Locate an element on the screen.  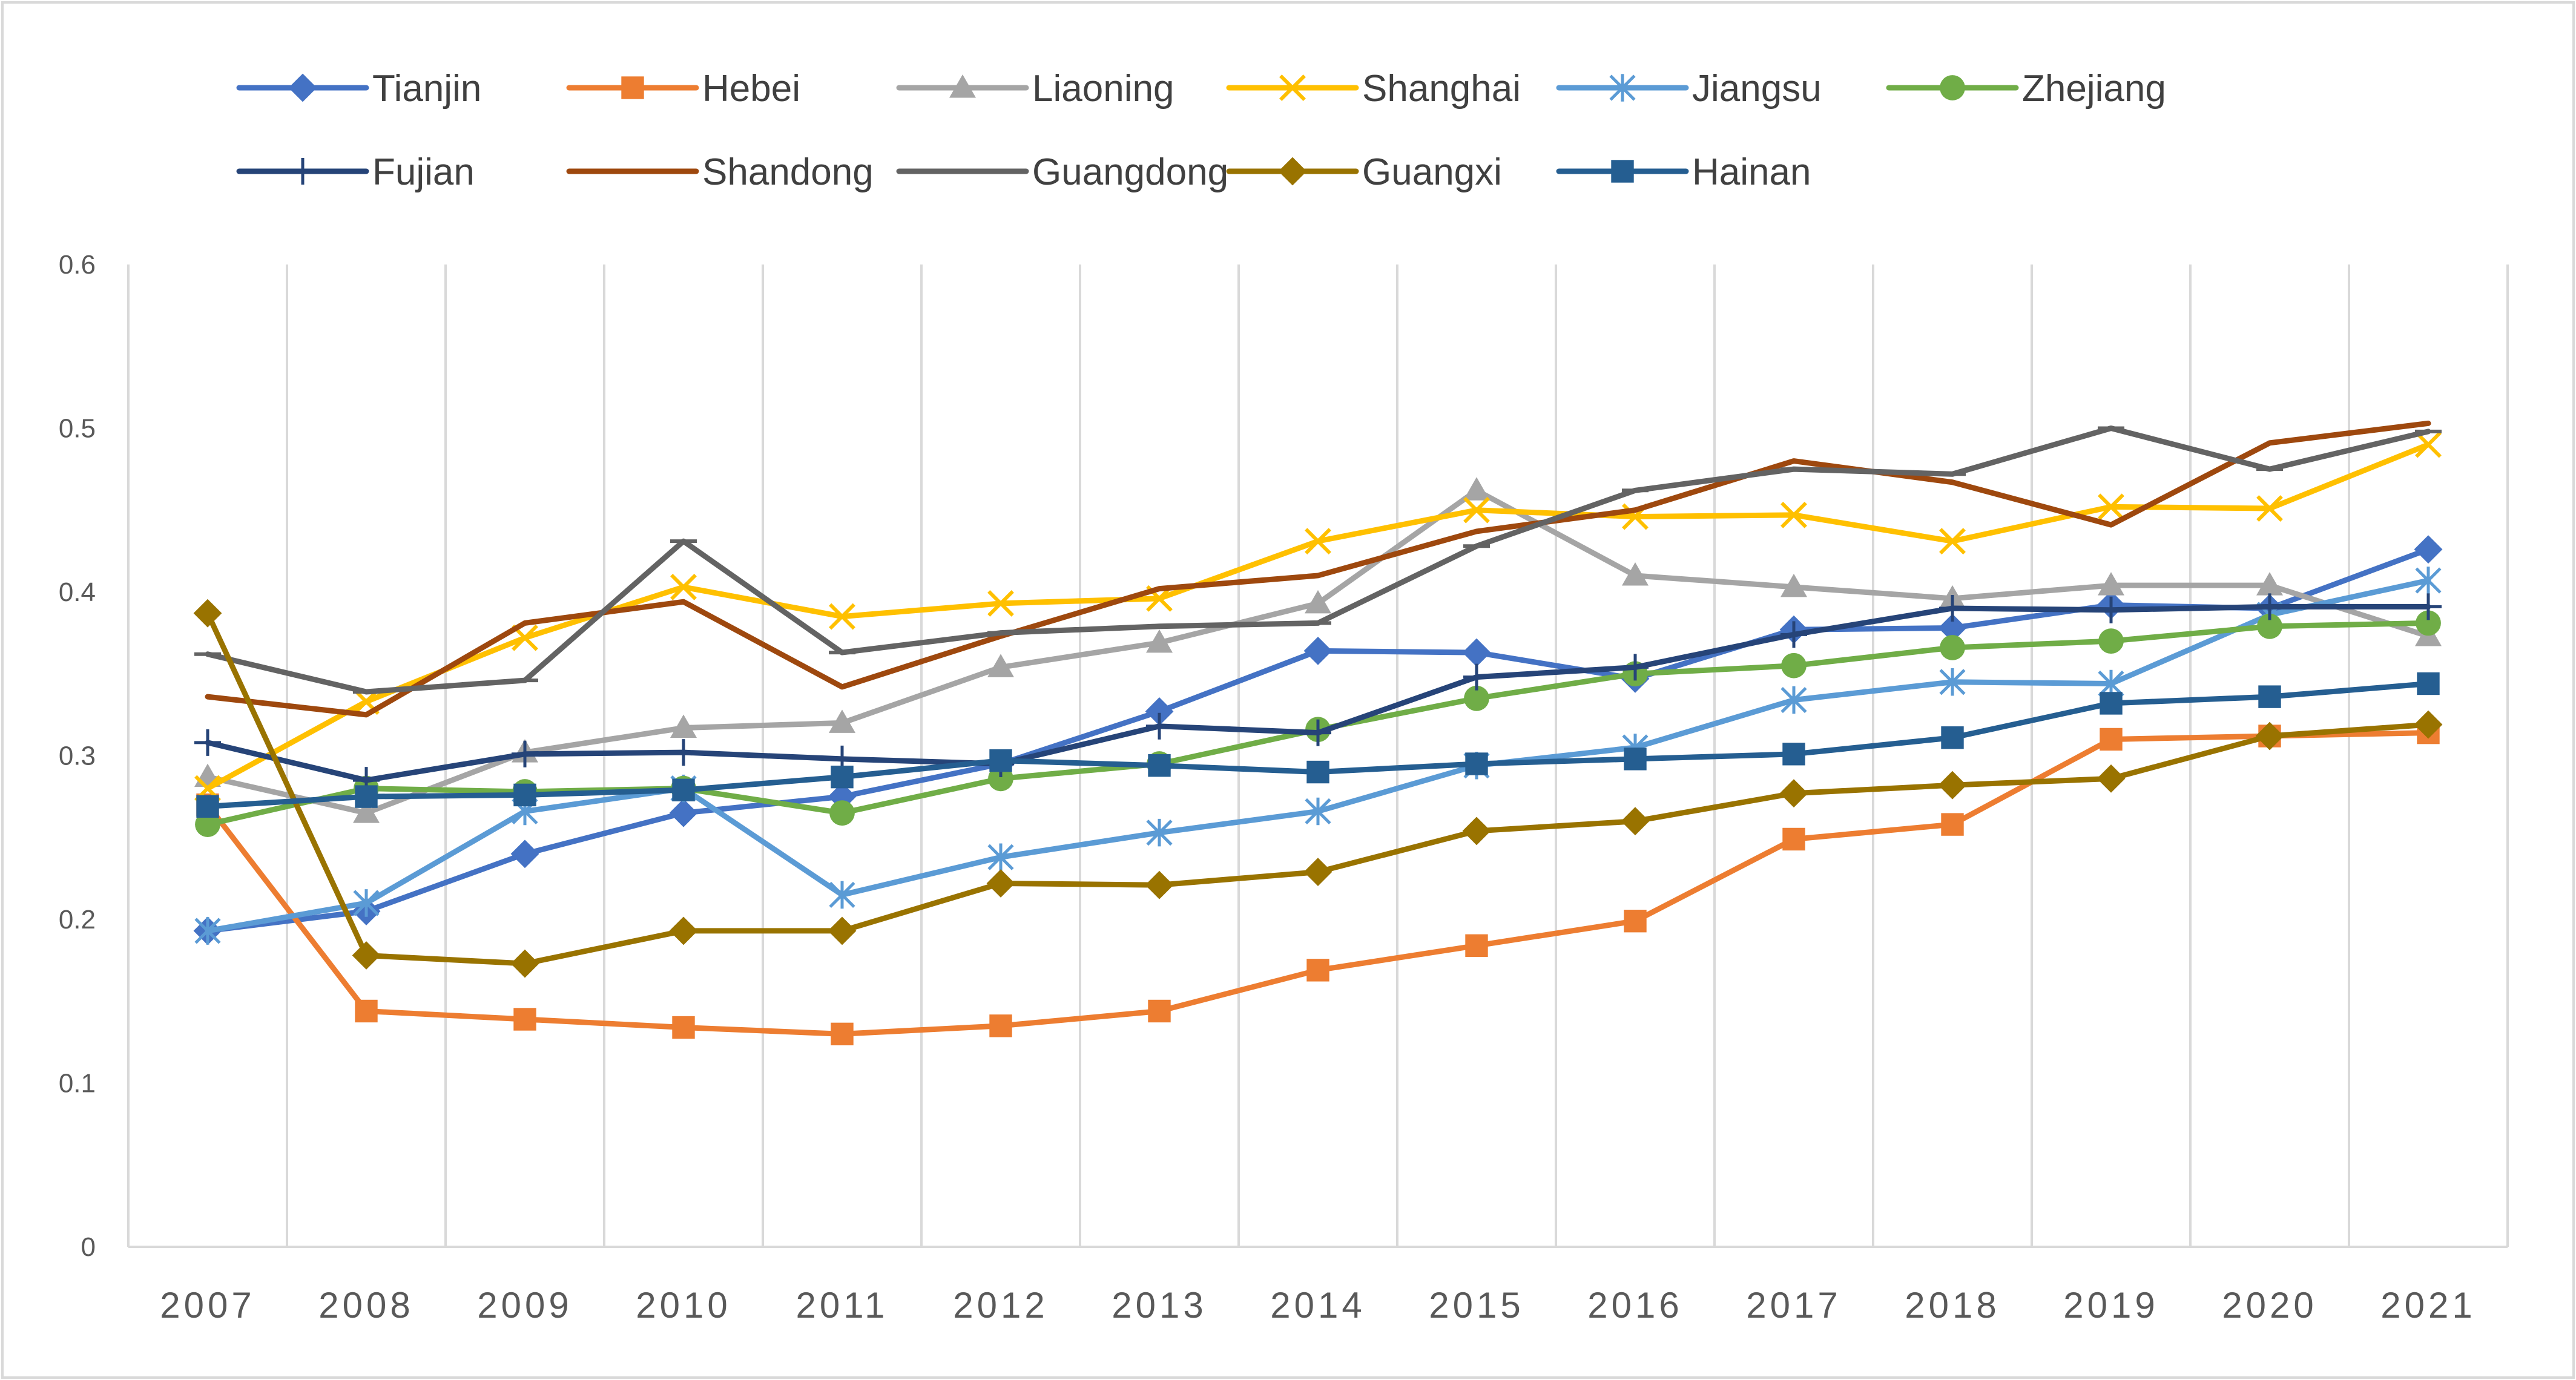
y-tick-label: 0 is located at coordinates (88, 1247).